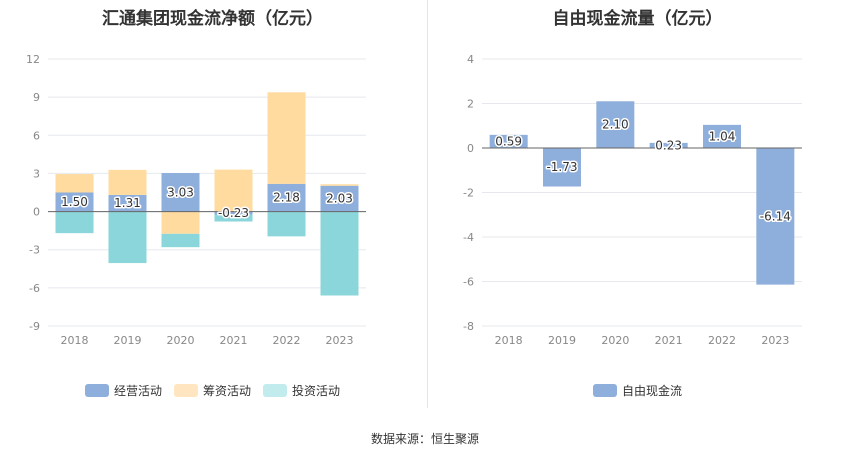 This screenshot has width=850, height=459. I want to click on y-tick-label: 3, so click(36, 173).